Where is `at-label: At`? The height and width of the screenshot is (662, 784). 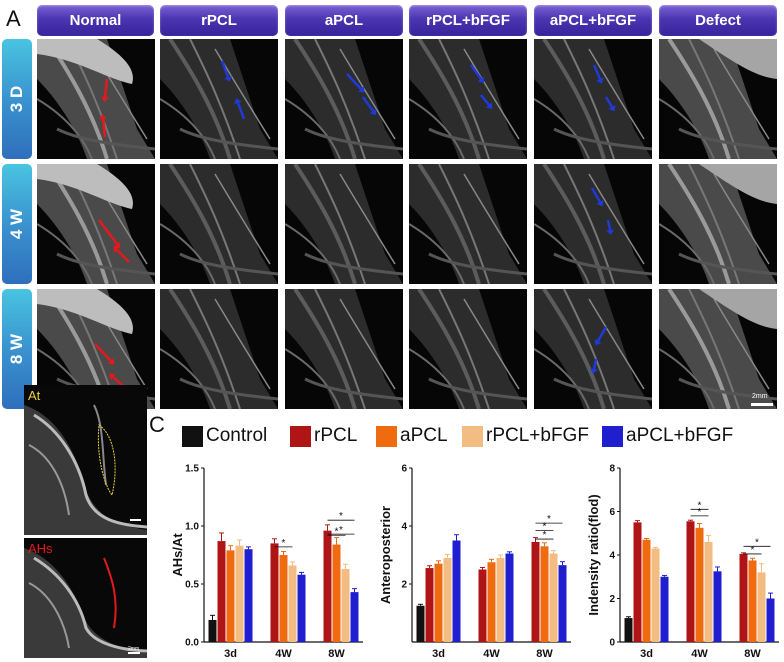
at-label: At is located at coordinates (34, 395).